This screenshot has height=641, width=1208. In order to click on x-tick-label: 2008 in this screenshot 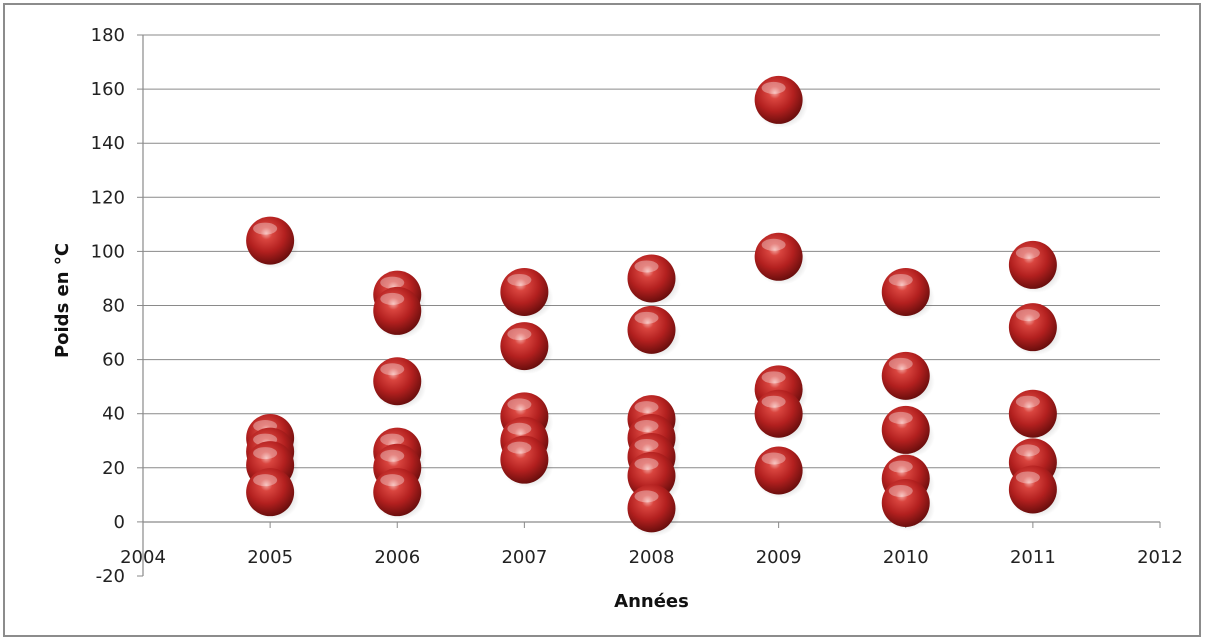, I will do `click(652, 557)`.